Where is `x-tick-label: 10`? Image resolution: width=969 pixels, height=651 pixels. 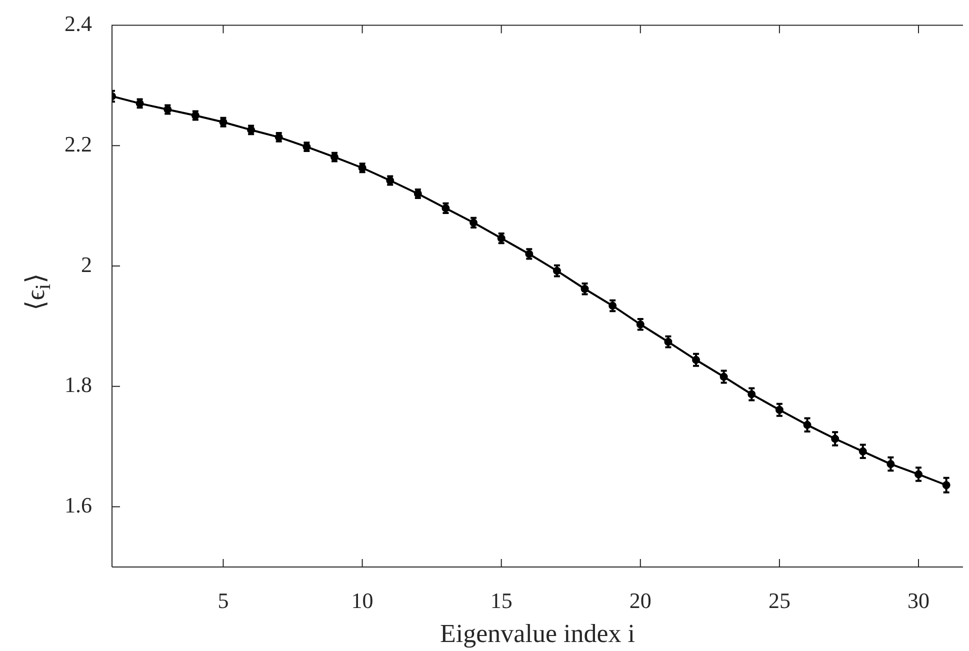 x-tick-label: 10 is located at coordinates (362, 600).